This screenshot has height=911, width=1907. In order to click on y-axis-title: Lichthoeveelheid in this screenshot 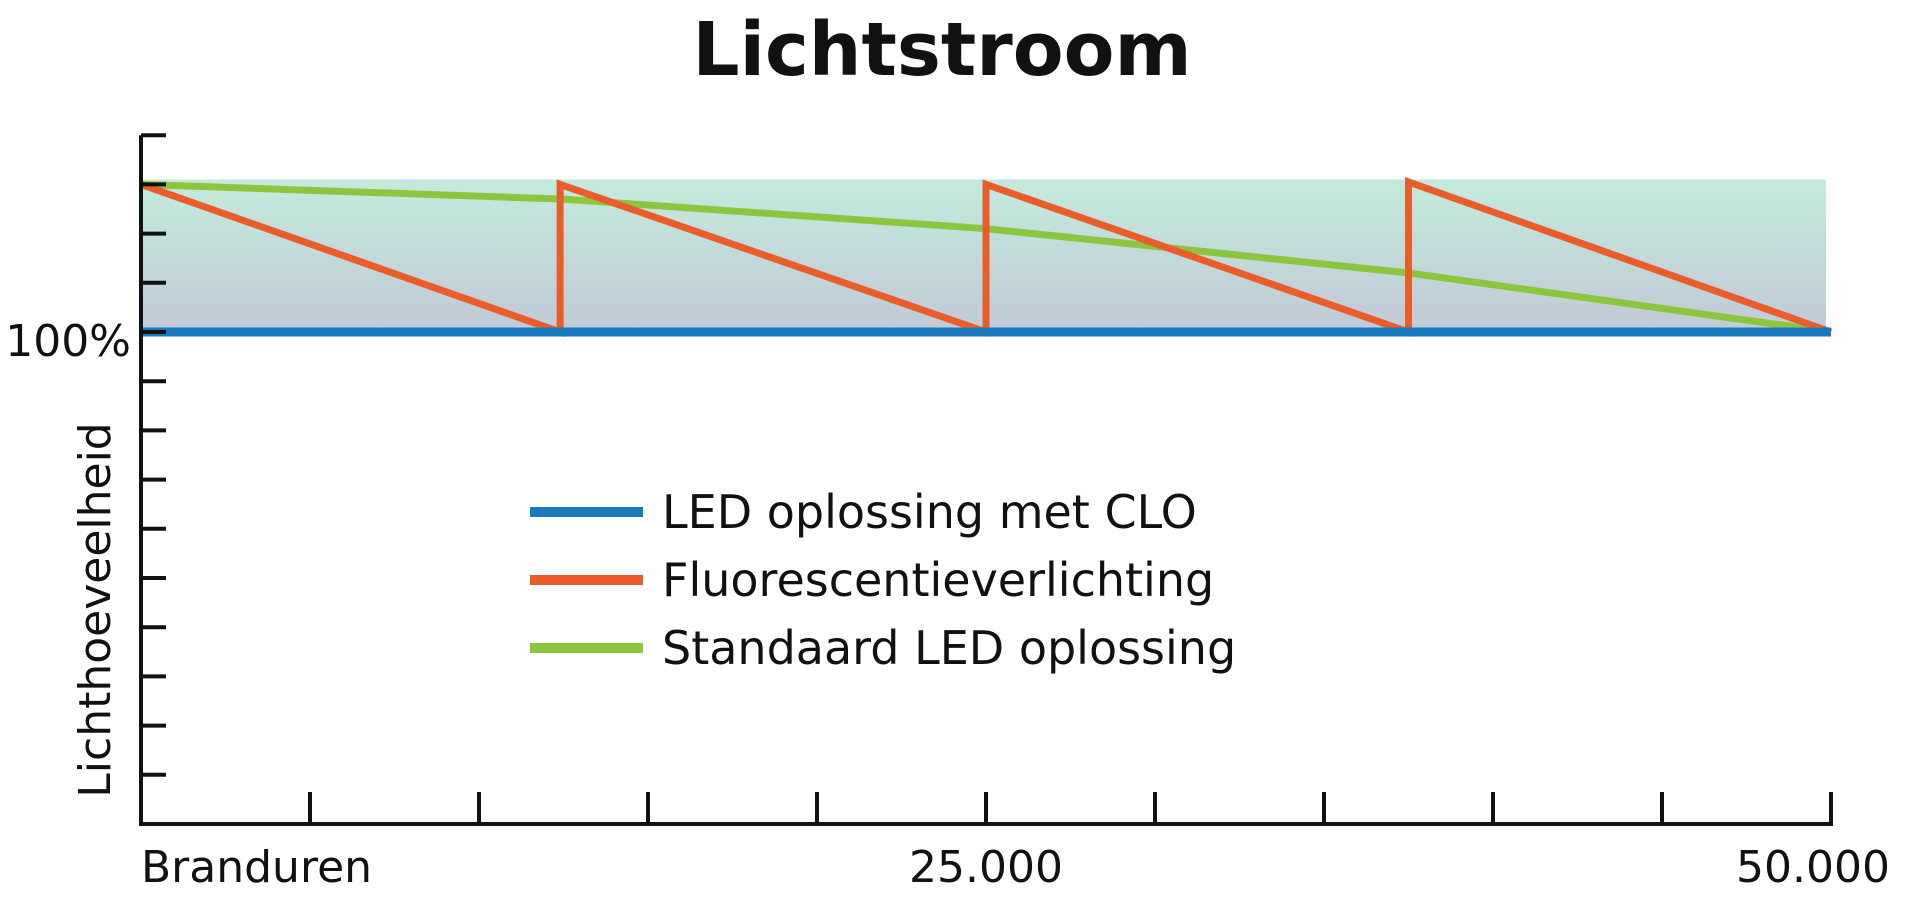, I will do `click(95, 609)`.